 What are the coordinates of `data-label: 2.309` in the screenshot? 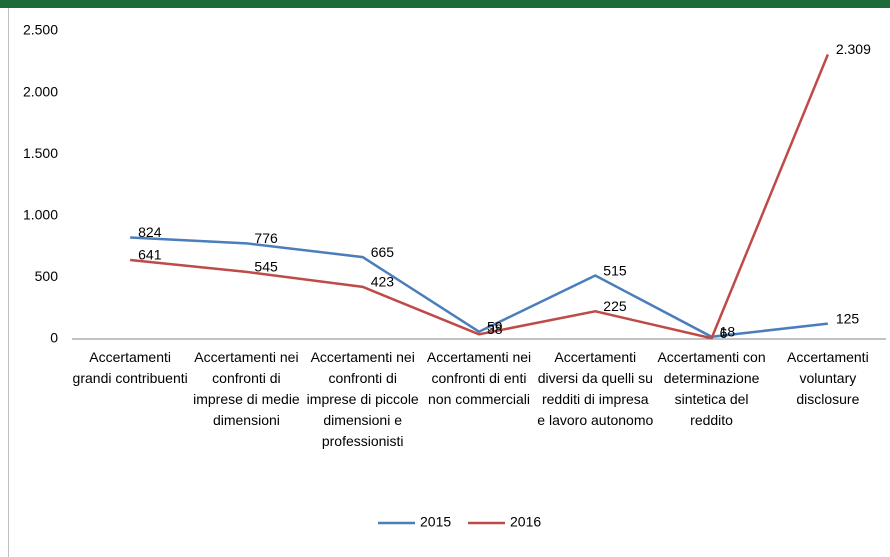 It's located at (853, 49).